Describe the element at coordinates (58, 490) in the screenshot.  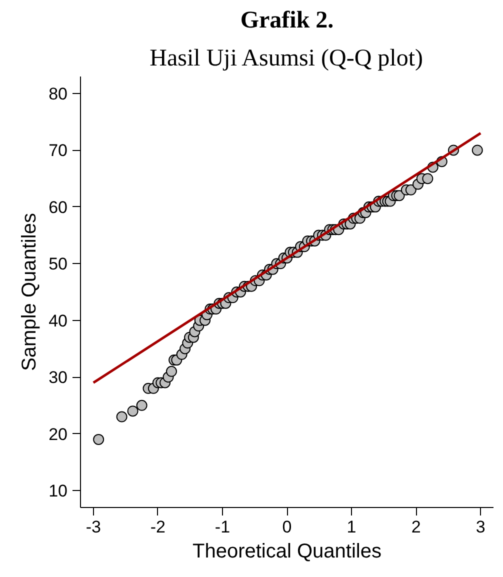
I see `y-tick-label: 10` at that location.